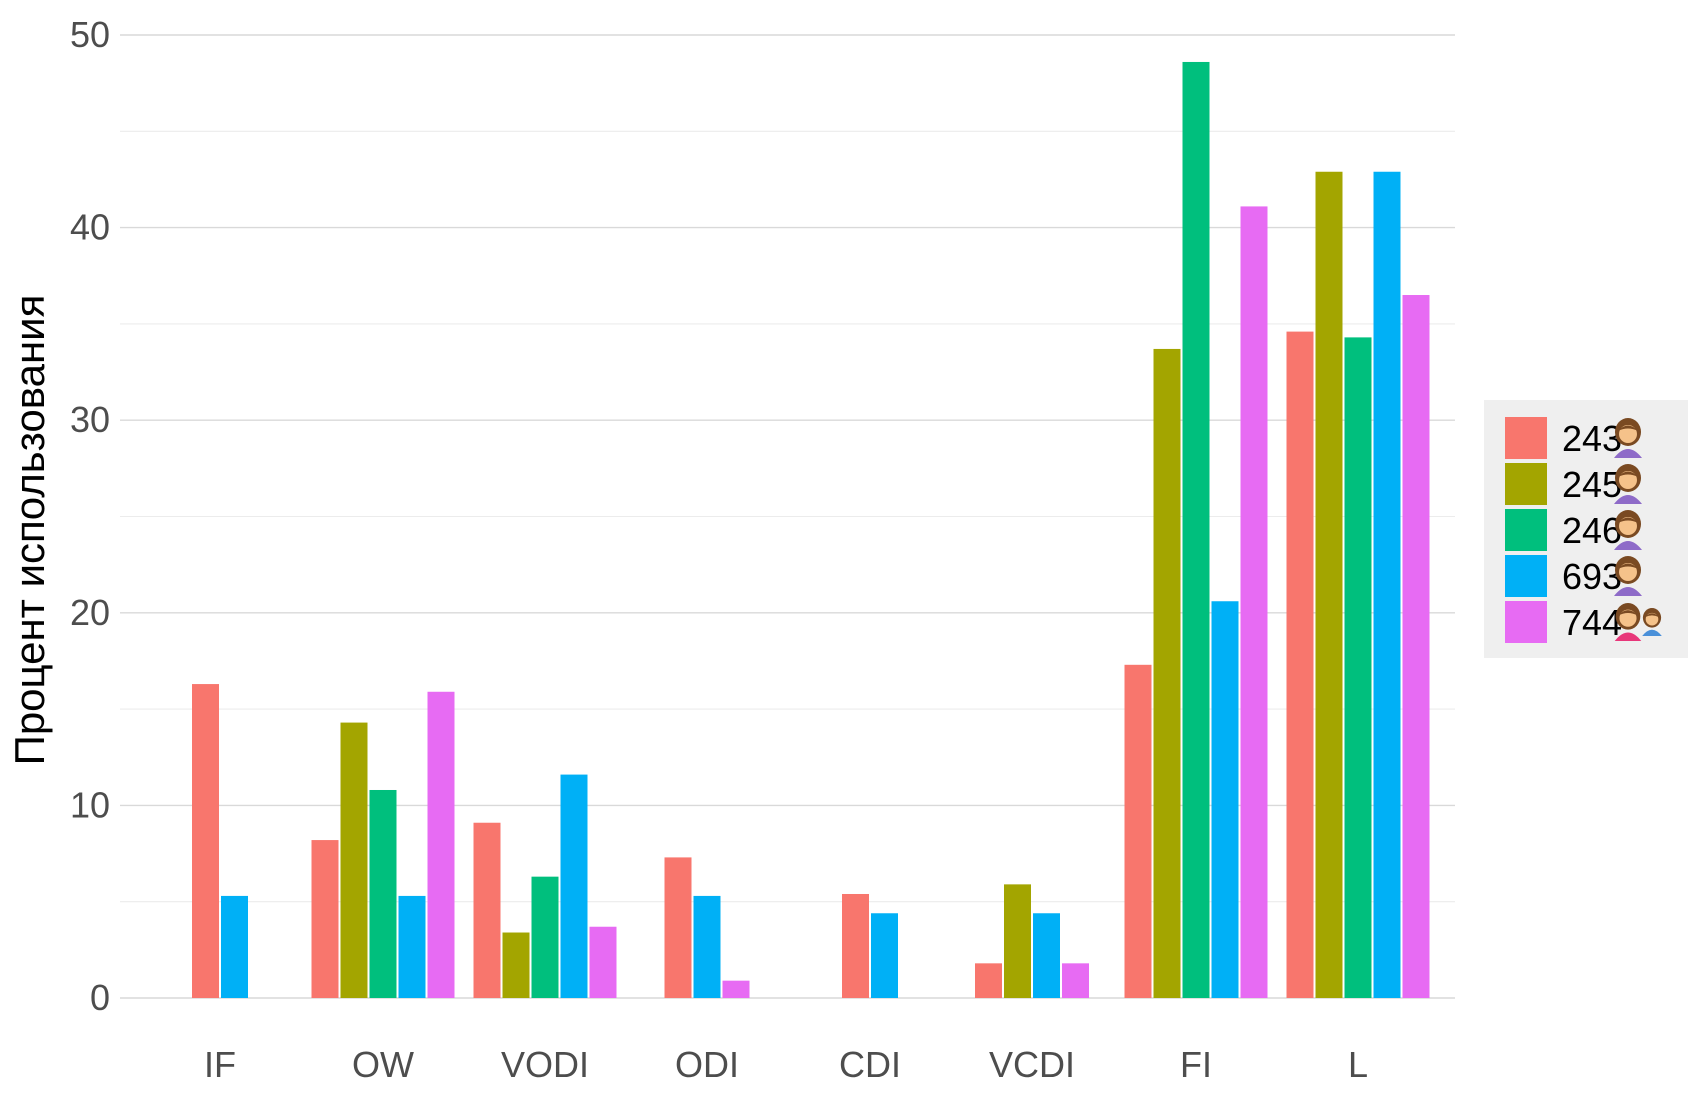  I want to click on y-tick-label: 0, so click(100, 997).